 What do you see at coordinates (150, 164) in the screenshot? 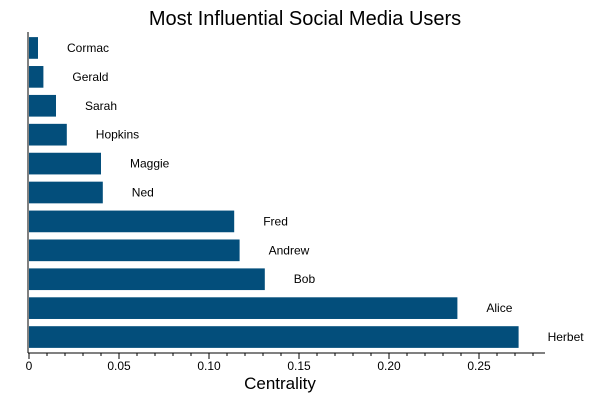
I see `bar-label-maggie: Maggie` at bounding box center [150, 164].